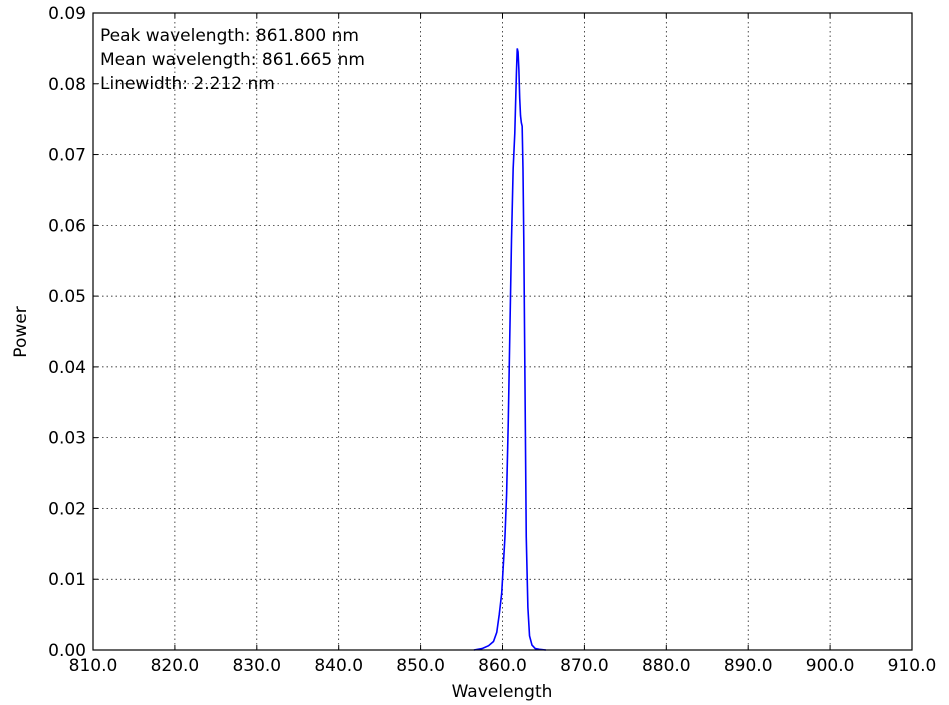  What do you see at coordinates (67, 297) in the screenshot?
I see `y-tick-label: 0.05` at bounding box center [67, 297].